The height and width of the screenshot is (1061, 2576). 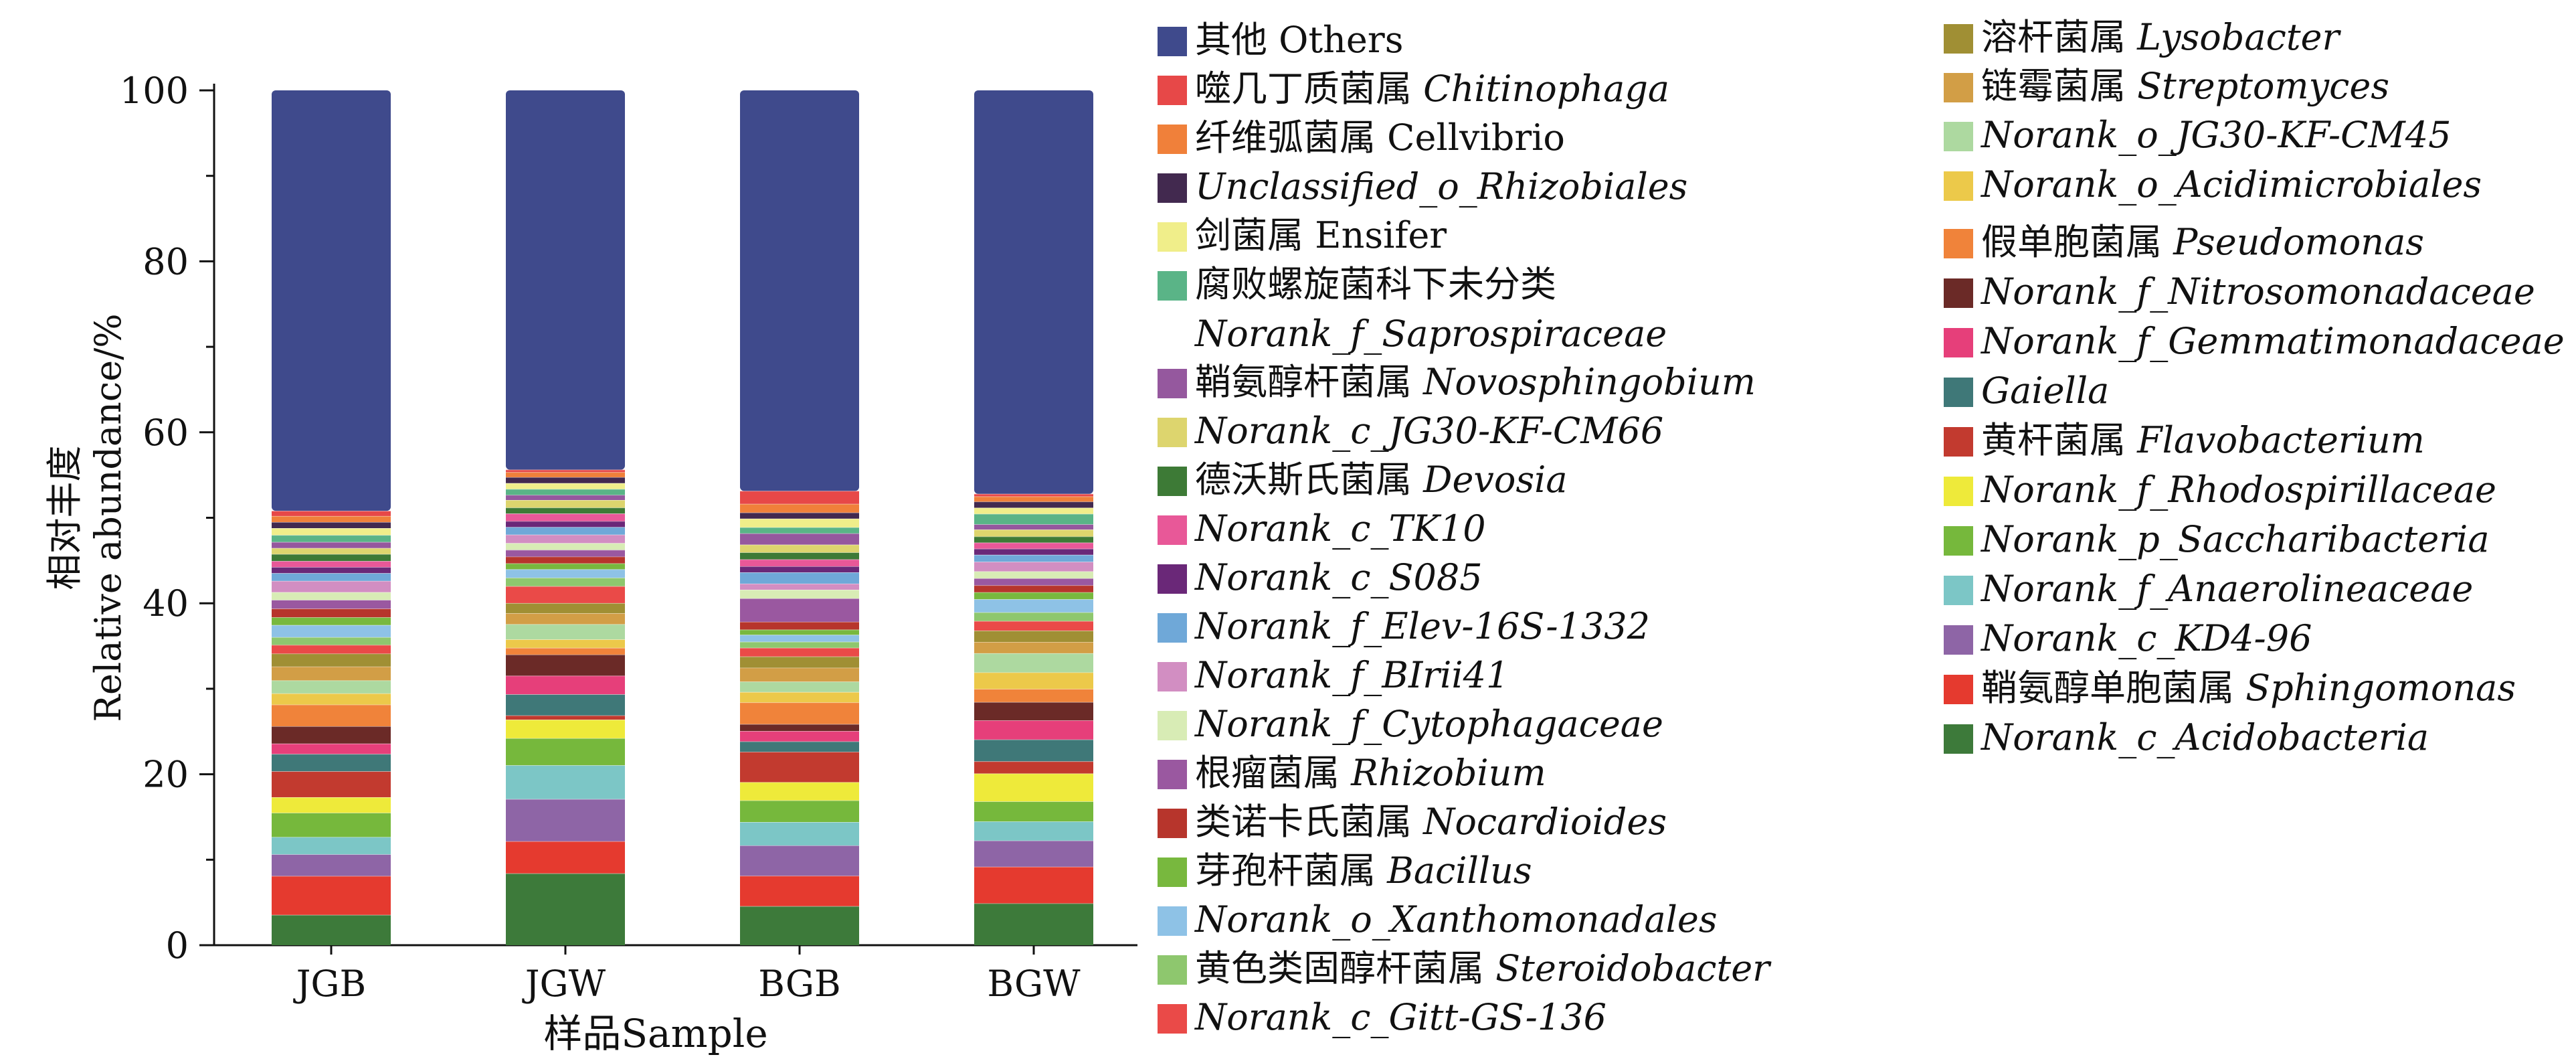 I want to click on bar-segment-jgw-bacillus, so click(x=565, y=566).